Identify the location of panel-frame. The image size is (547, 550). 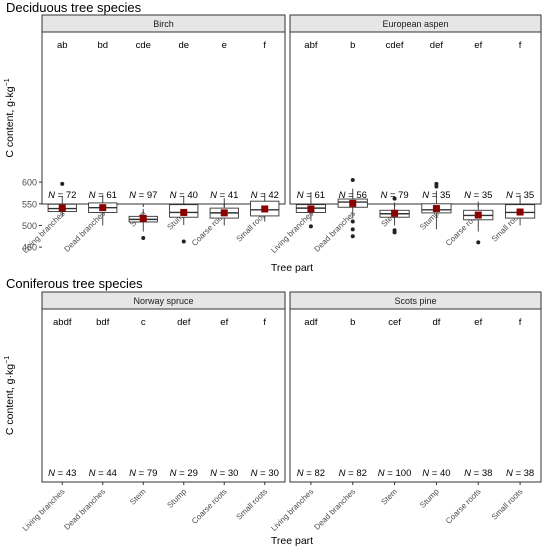
(163, 118).